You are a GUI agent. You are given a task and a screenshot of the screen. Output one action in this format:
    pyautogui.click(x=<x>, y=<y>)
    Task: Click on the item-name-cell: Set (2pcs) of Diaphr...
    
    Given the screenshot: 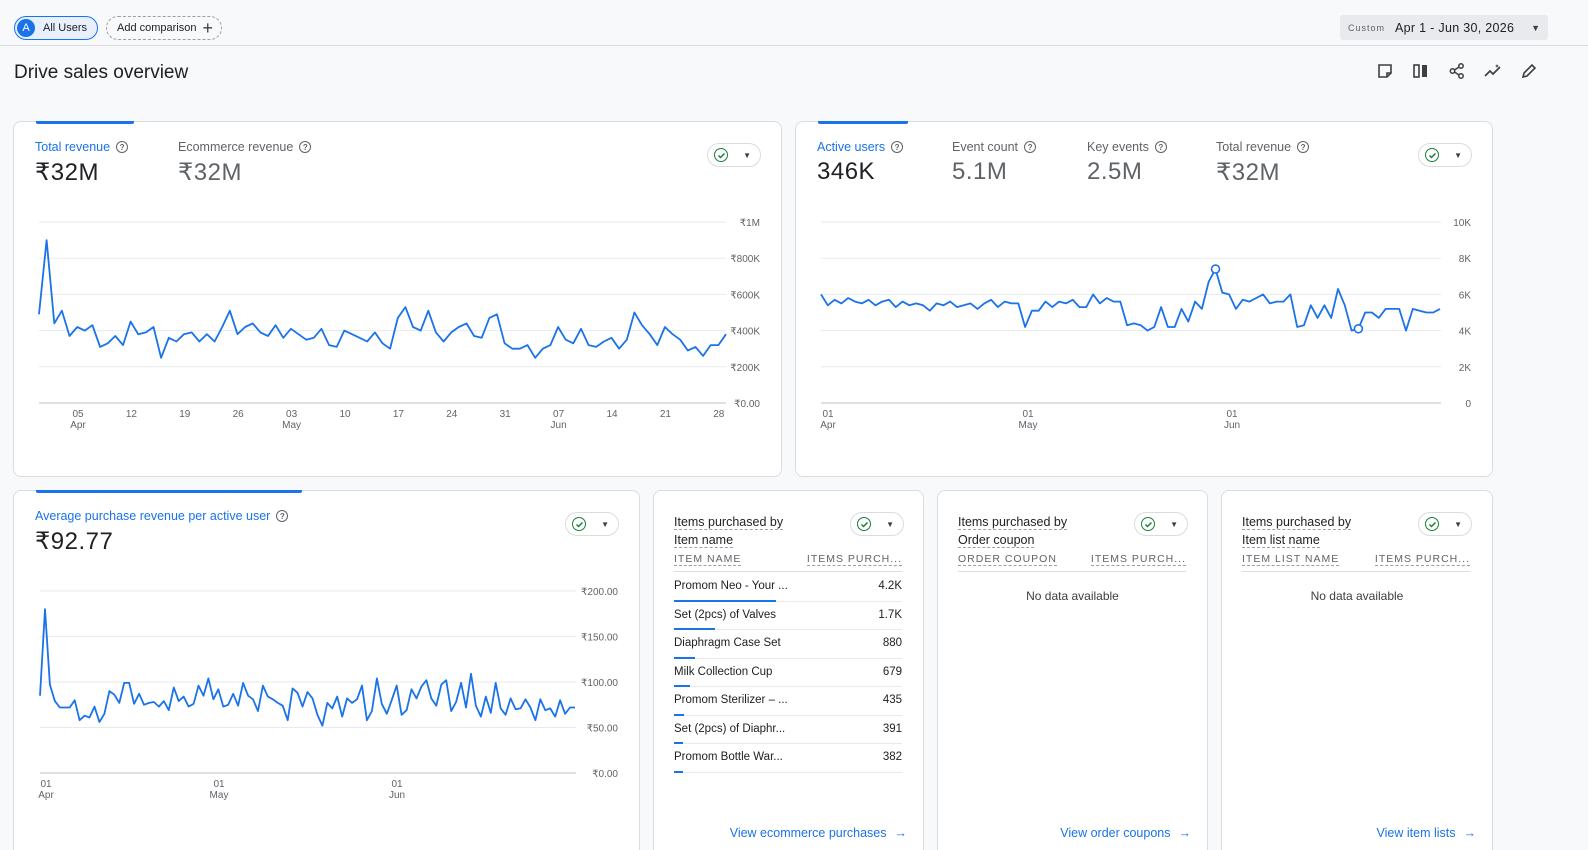 What is the action you would take?
    pyautogui.click(x=730, y=728)
    